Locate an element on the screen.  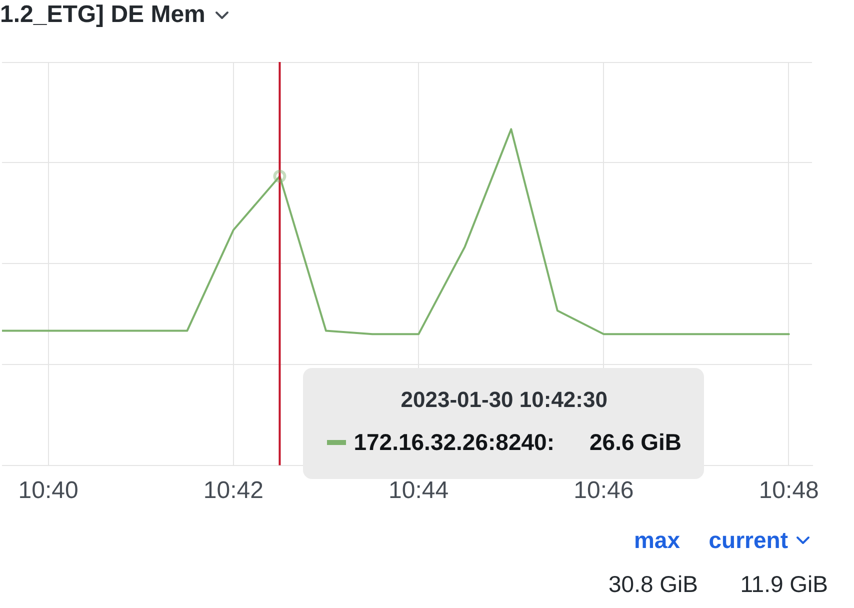
text: 30.8 GiB is located at coordinates (653, 584).